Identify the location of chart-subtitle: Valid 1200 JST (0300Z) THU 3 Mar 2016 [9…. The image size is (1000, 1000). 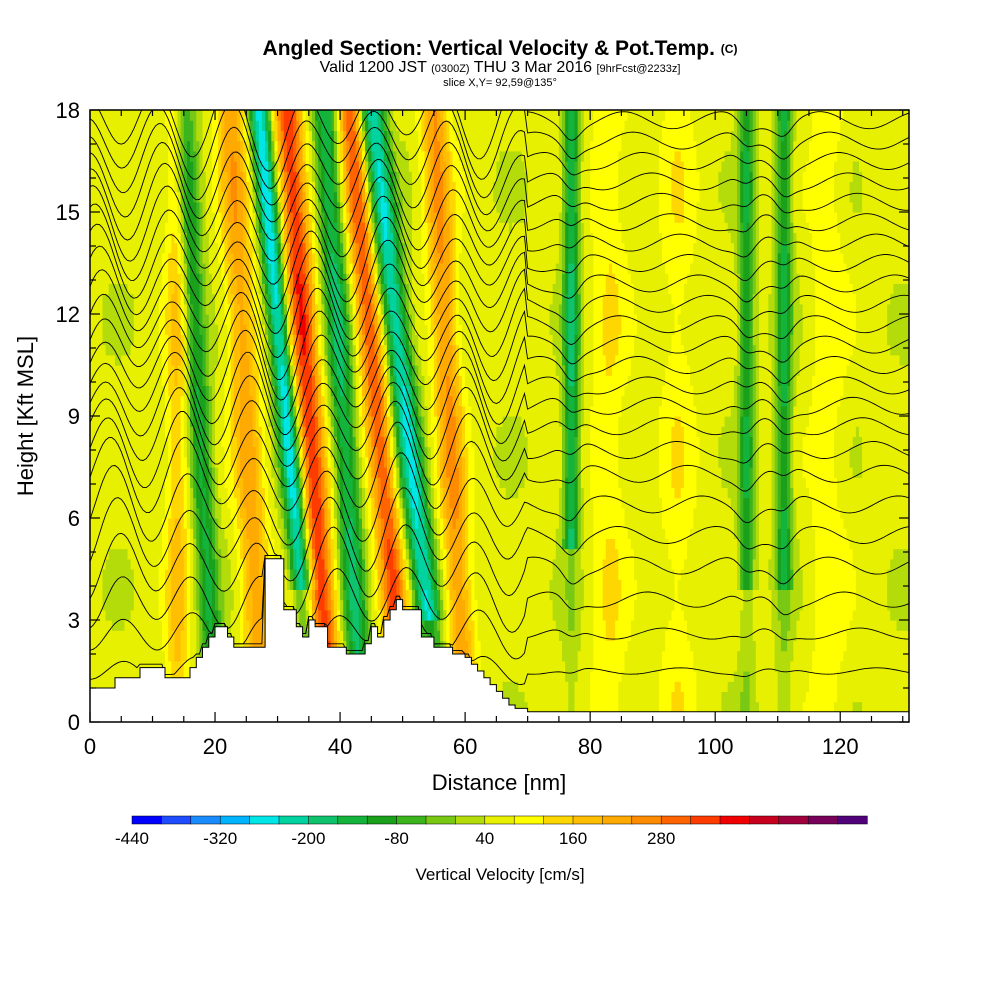
(500, 67).